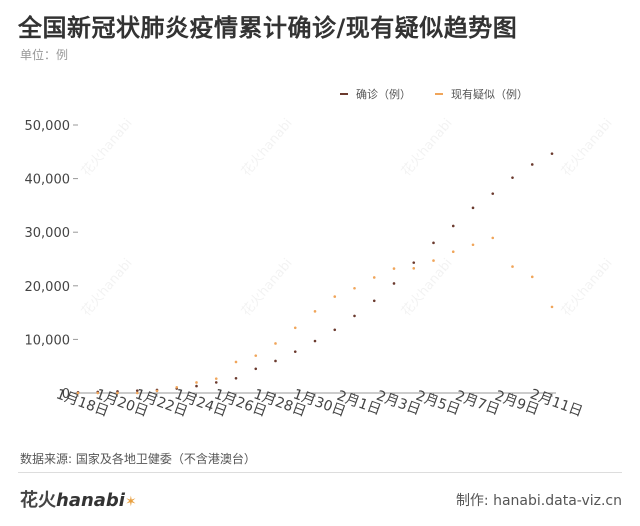  Describe the element at coordinates (489, 94) in the screenshot. I see `legend-label-suspected: 现有疑似（例）` at that location.